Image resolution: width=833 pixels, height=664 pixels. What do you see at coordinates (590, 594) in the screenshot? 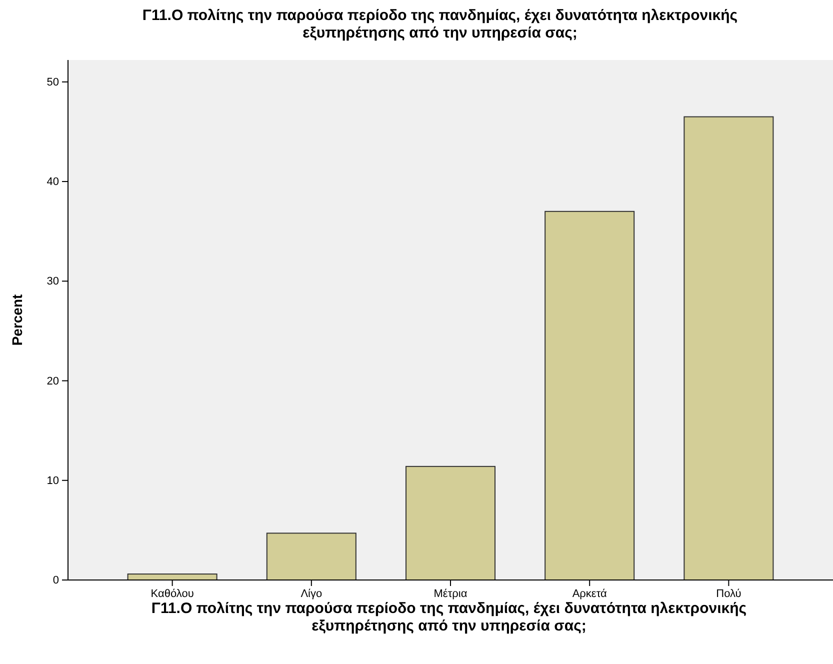
I see `x-tick-label: Αρκετά` at bounding box center [590, 594].